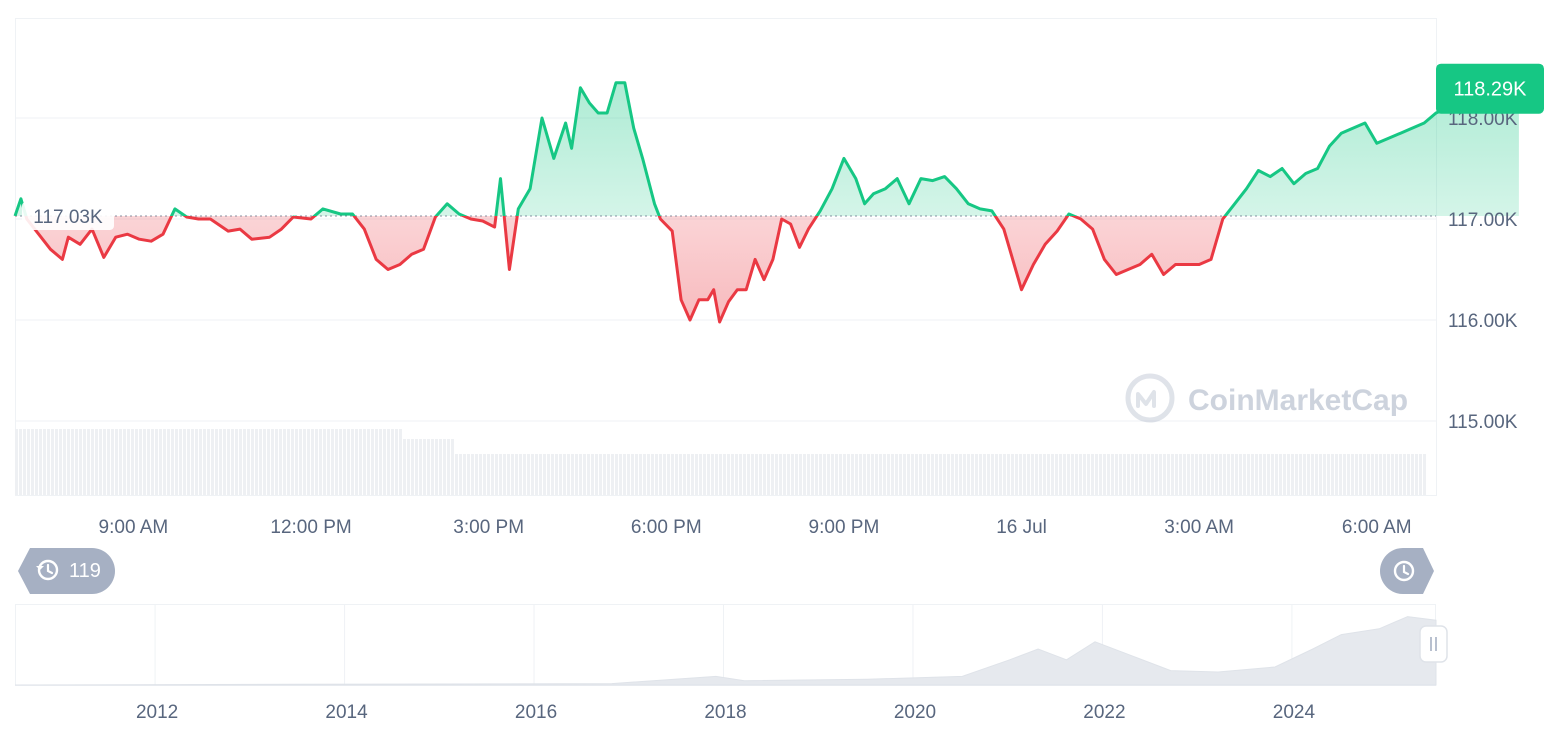  Describe the element at coordinates (666, 527) in the screenshot. I see `x-tick-label: 6:00 PM` at that location.